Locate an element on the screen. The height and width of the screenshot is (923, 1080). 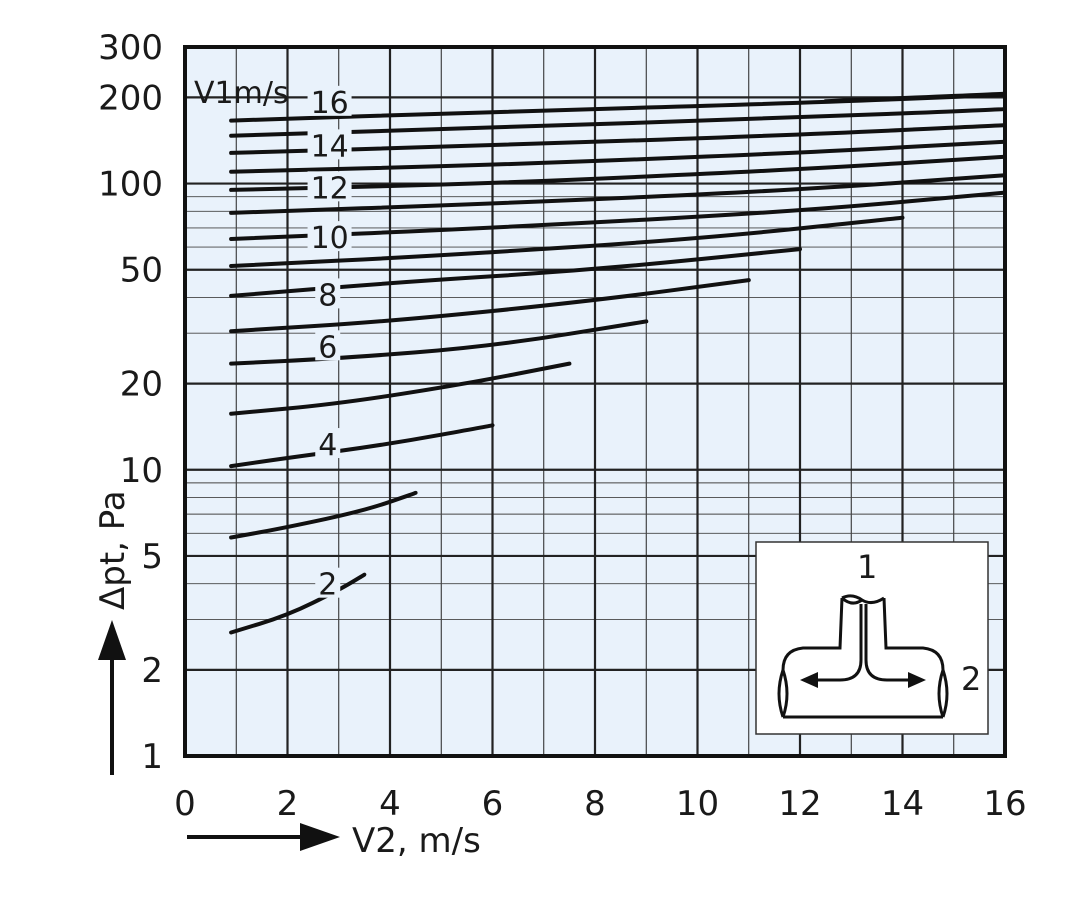
curve-label-16: 16 is located at coordinates (330, 103).